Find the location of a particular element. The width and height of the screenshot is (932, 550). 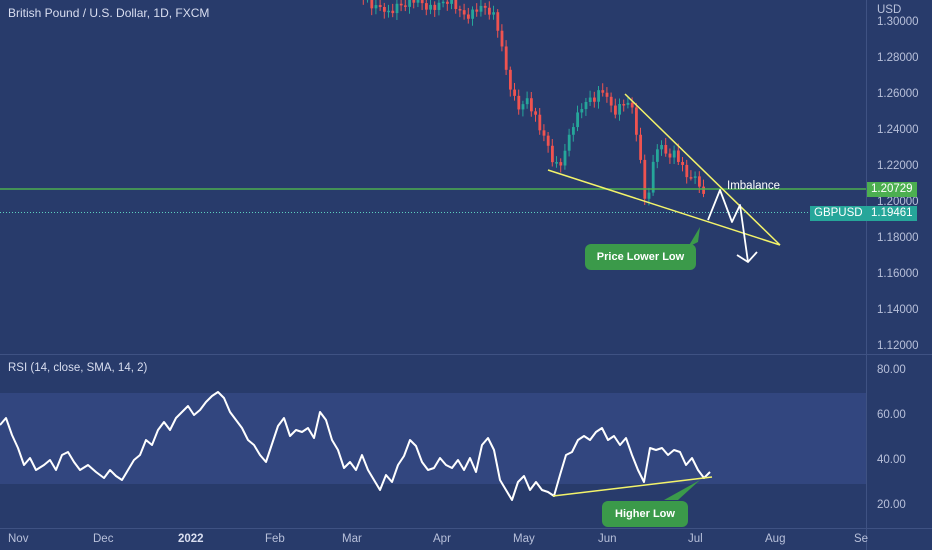

price-tick-label: 1.26000 is located at coordinates (898, 94).